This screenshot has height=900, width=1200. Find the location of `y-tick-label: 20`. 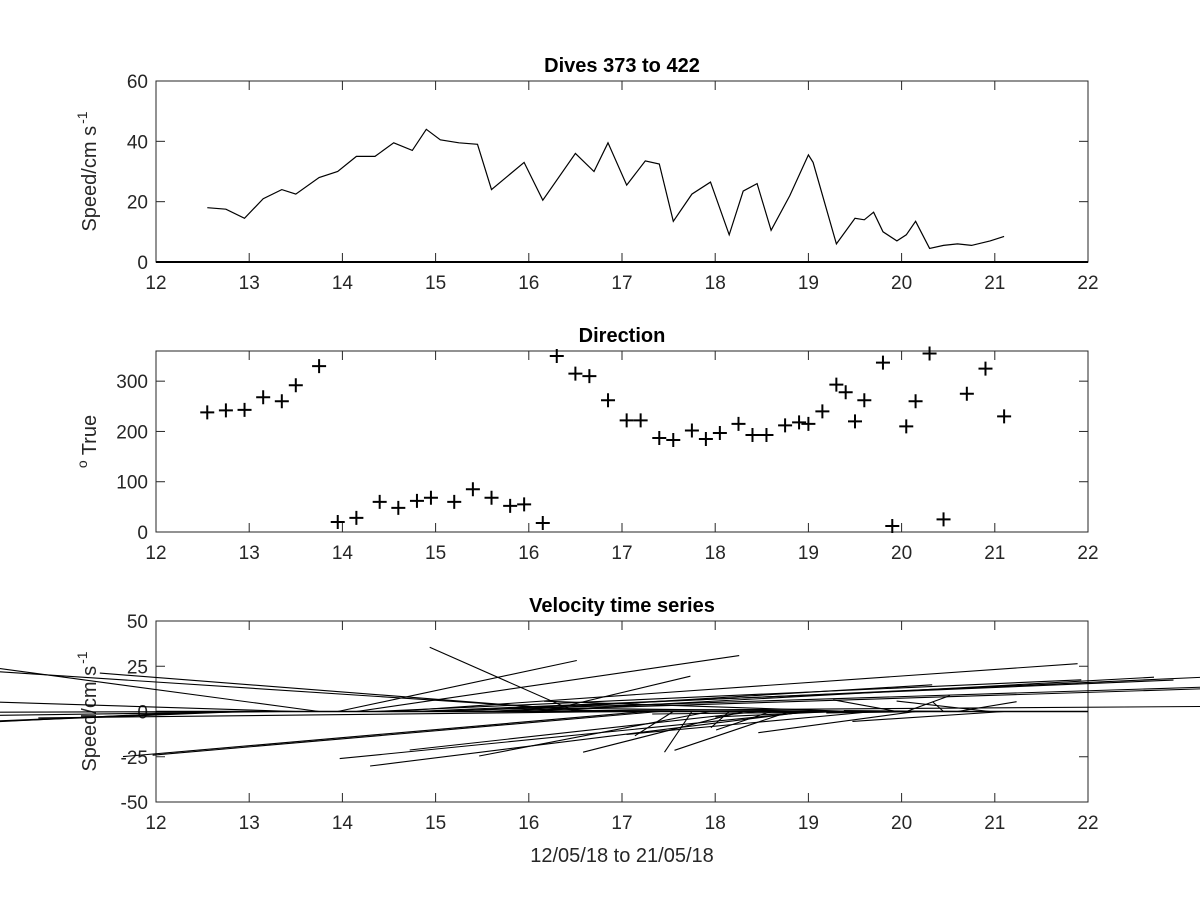

y-tick-label: 20 is located at coordinates (137, 203).